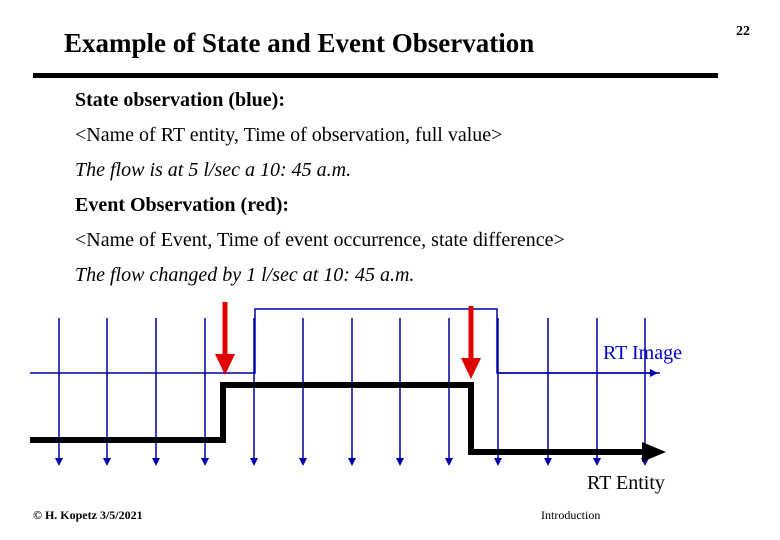  I want to click on page-number: 22, so click(743, 31).